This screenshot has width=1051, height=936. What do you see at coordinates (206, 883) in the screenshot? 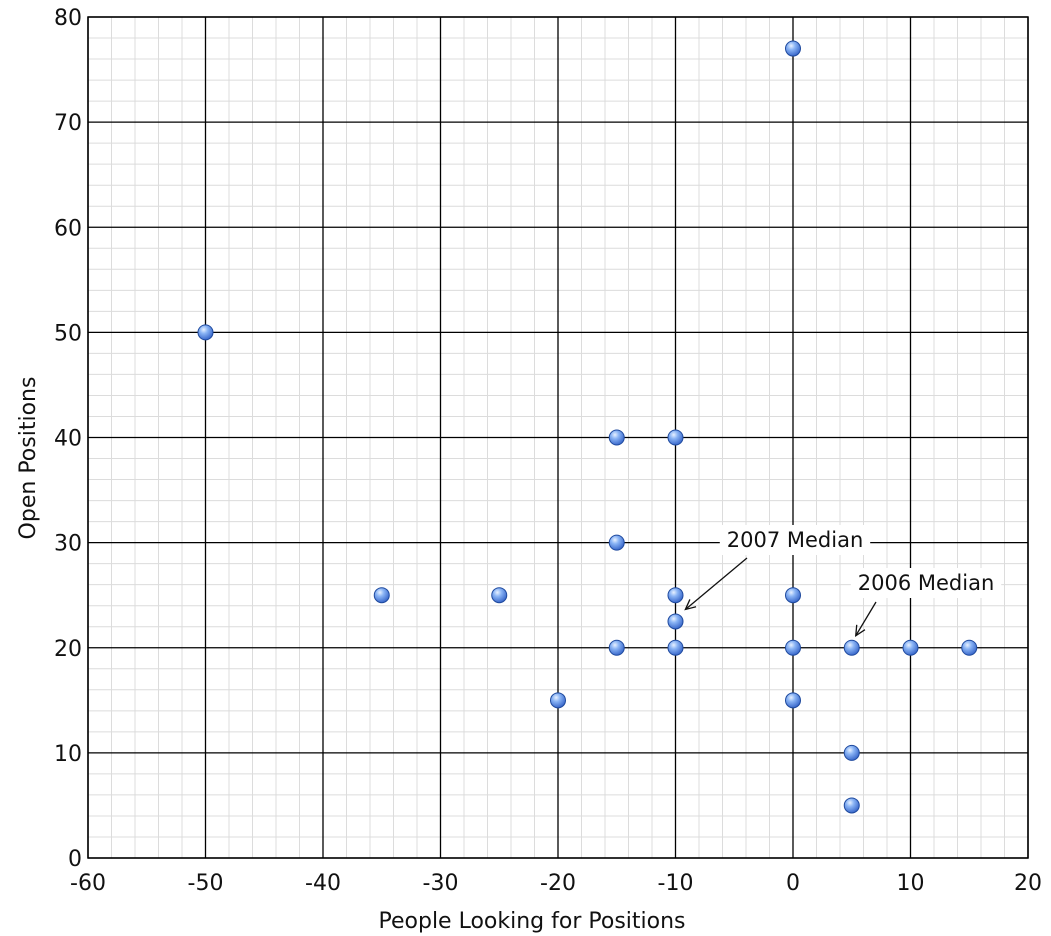
I see `x-tick-label: -50` at bounding box center [206, 883].